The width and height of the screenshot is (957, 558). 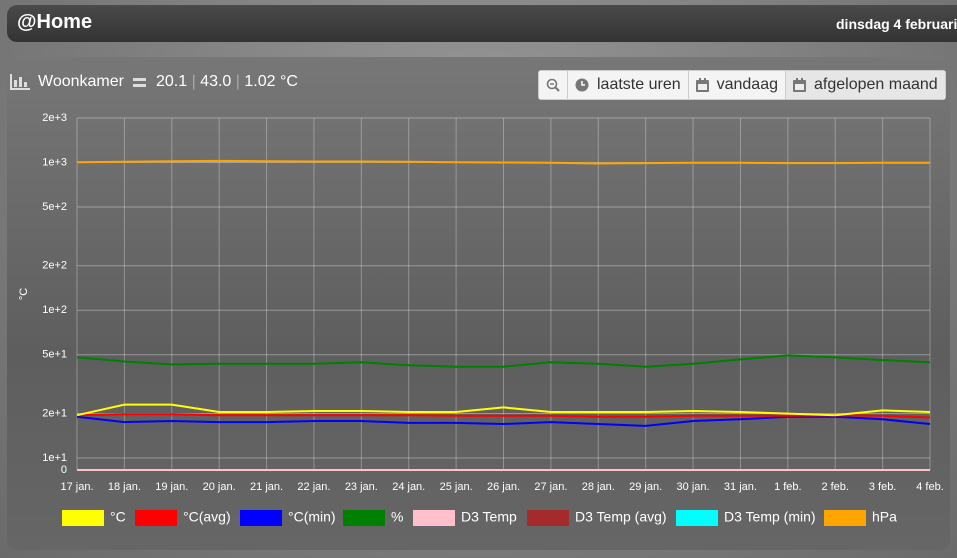 What do you see at coordinates (54, 458) in the screenshot?
I see `y-tick-label: 1e+1` at bounding box center [54, 458].